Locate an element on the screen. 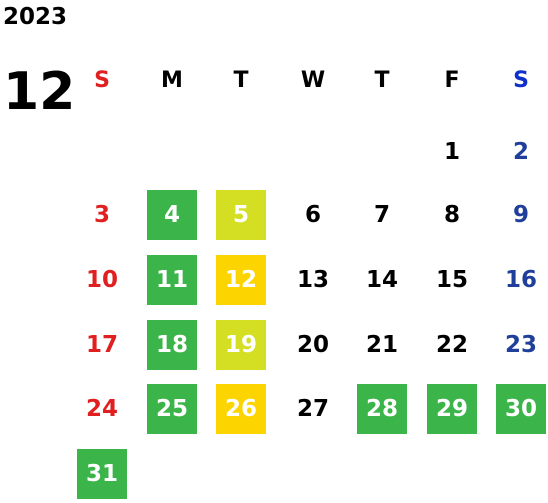 Image resolution: width=548 pixels, height=503 pixels. weekday-thu: T is located at coordinates (382, 80).